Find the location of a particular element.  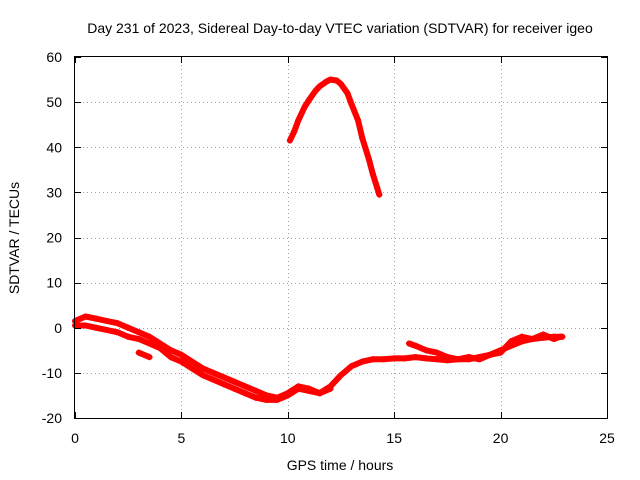

y-tick-label: 20 is located at coordinates (54, 238).